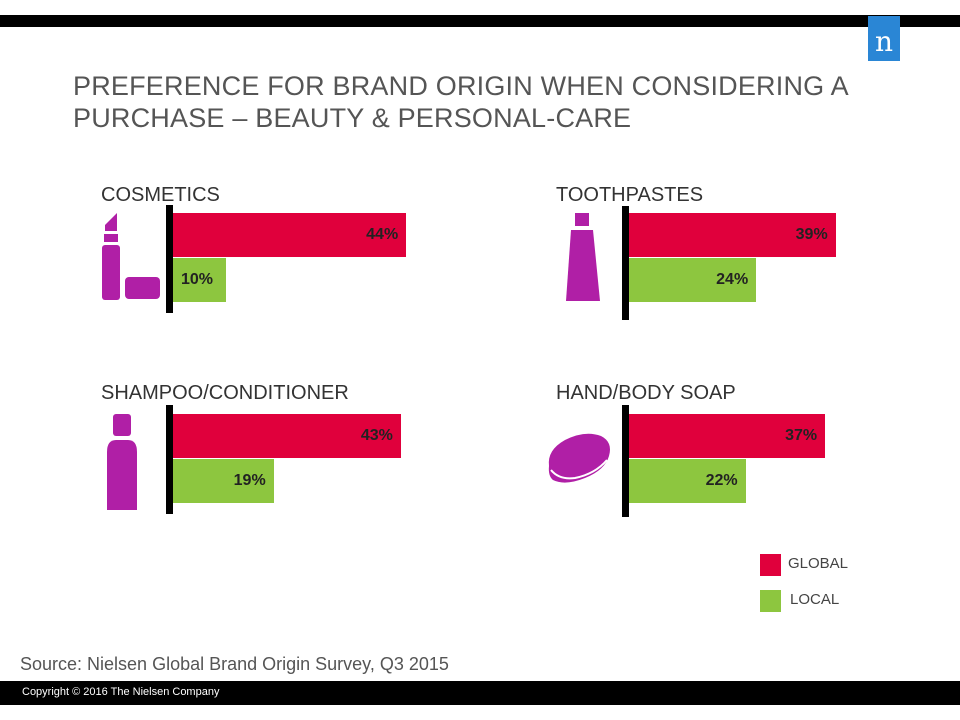 Image resolution: width=960 pixels, height=720 pixels. I want to click on bar-global-toothpastes, so click(732, 235).